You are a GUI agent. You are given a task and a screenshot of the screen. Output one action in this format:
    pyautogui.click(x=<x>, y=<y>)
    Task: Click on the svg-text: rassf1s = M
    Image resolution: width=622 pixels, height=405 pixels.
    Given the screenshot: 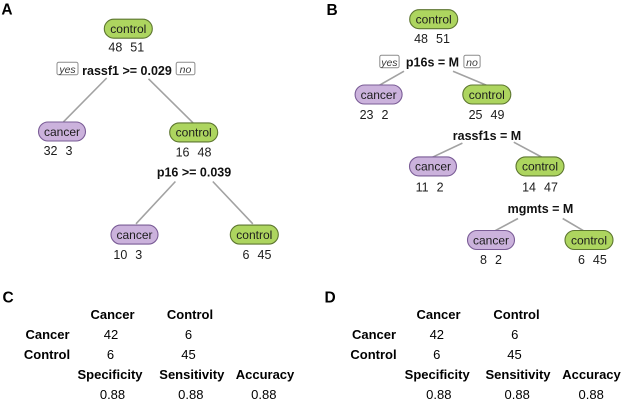 What is the action you would take?
    pyautogui.click(x=487, y=136)
    